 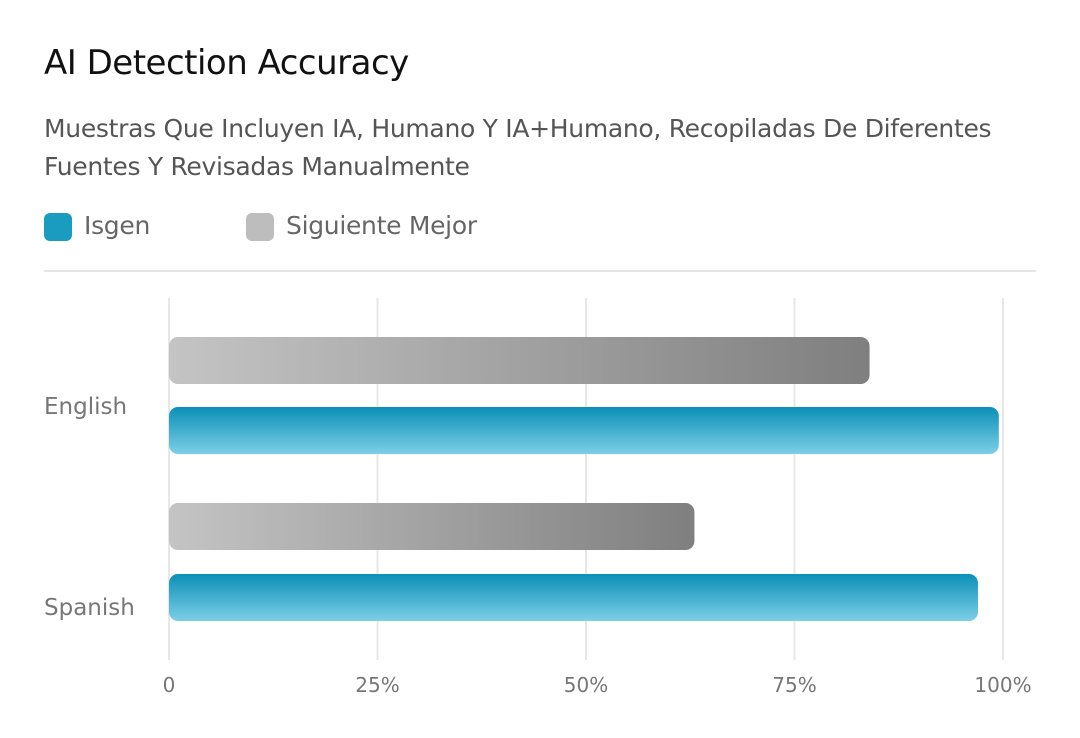 I want to click on bar-spanish-siguiente-mejor, so click(x=432, y=526).